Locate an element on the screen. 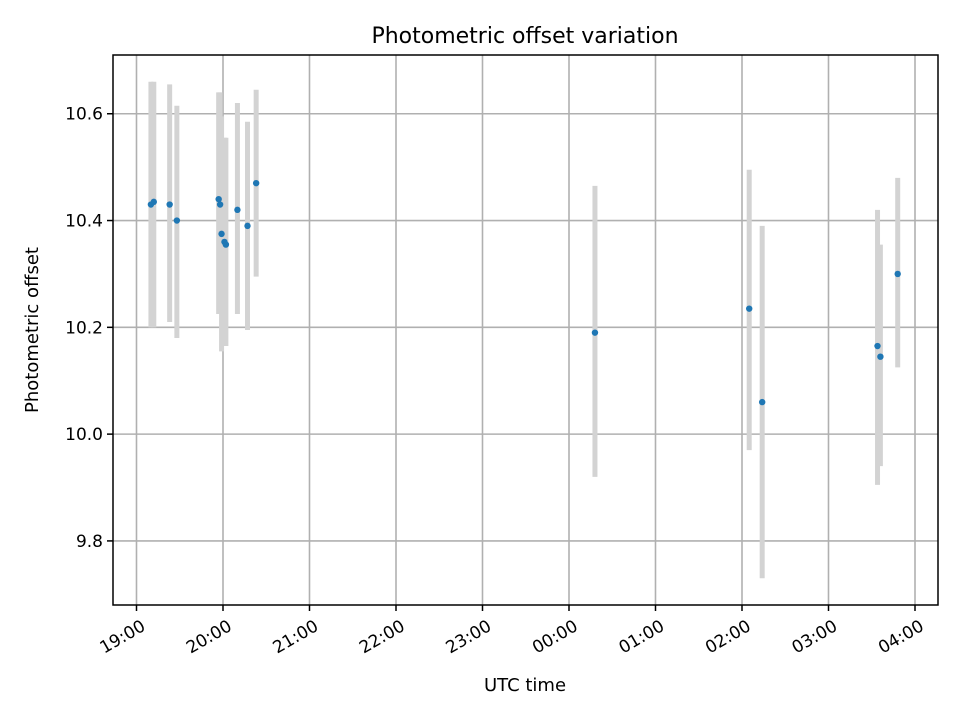  y-tick-label: 10.2 is located at coordinates (84, 328).